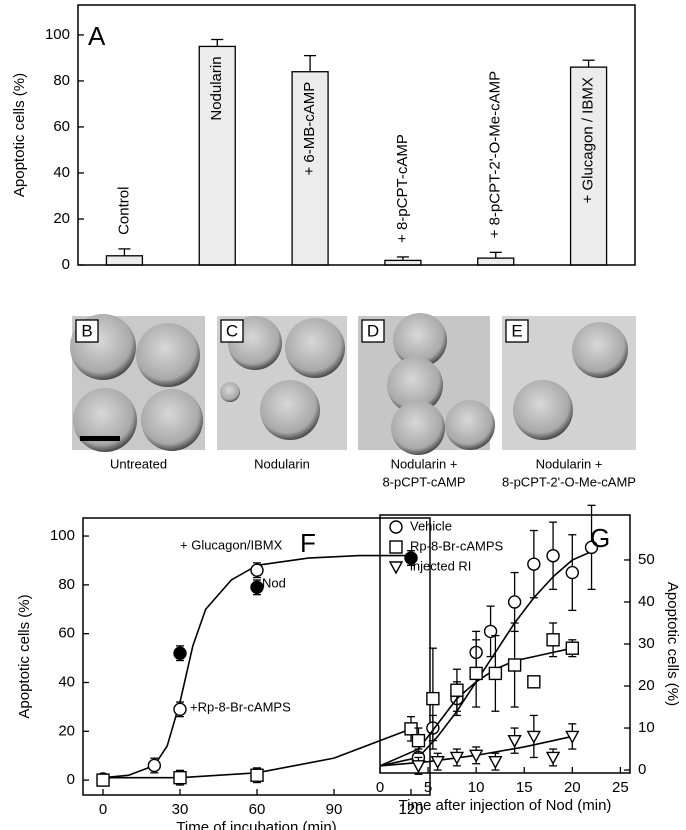 This screenshot has width=686, height=830. Describe the element at coordinates (516, 330) in the screenshot. I see `image-letter: E` at that location.